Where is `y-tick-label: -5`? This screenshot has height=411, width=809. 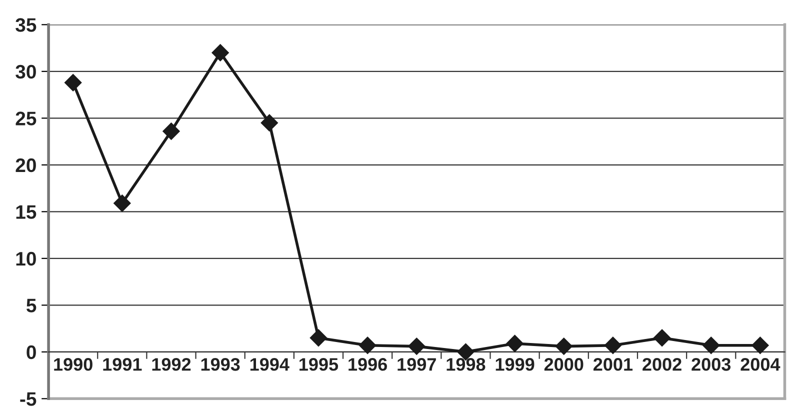 y-tick-label: -5 is located at coordinates (28, 399).